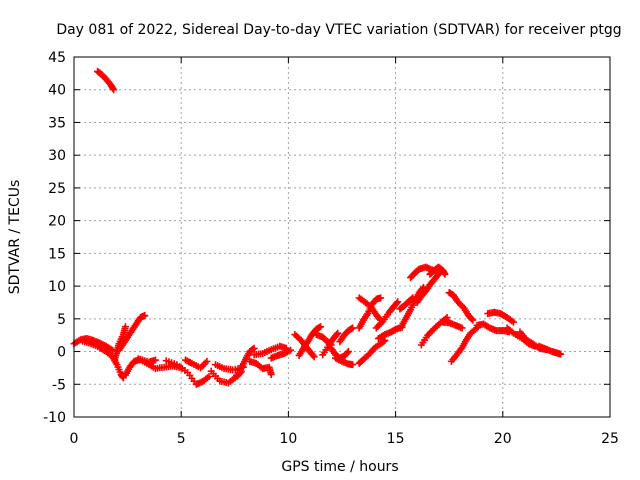 The width and height of the screenshot is (640, 480). Describe the element at coordinates (396, 439) in the screenshot. I see `x-tick-label: 15` at that location.